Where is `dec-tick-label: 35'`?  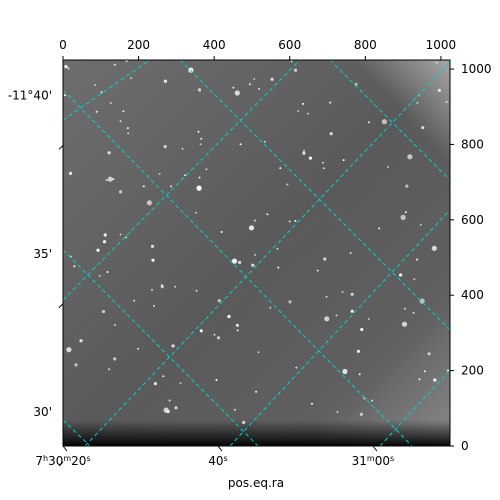
dec-tick-label: 35' is located at coordinates (42, 254).